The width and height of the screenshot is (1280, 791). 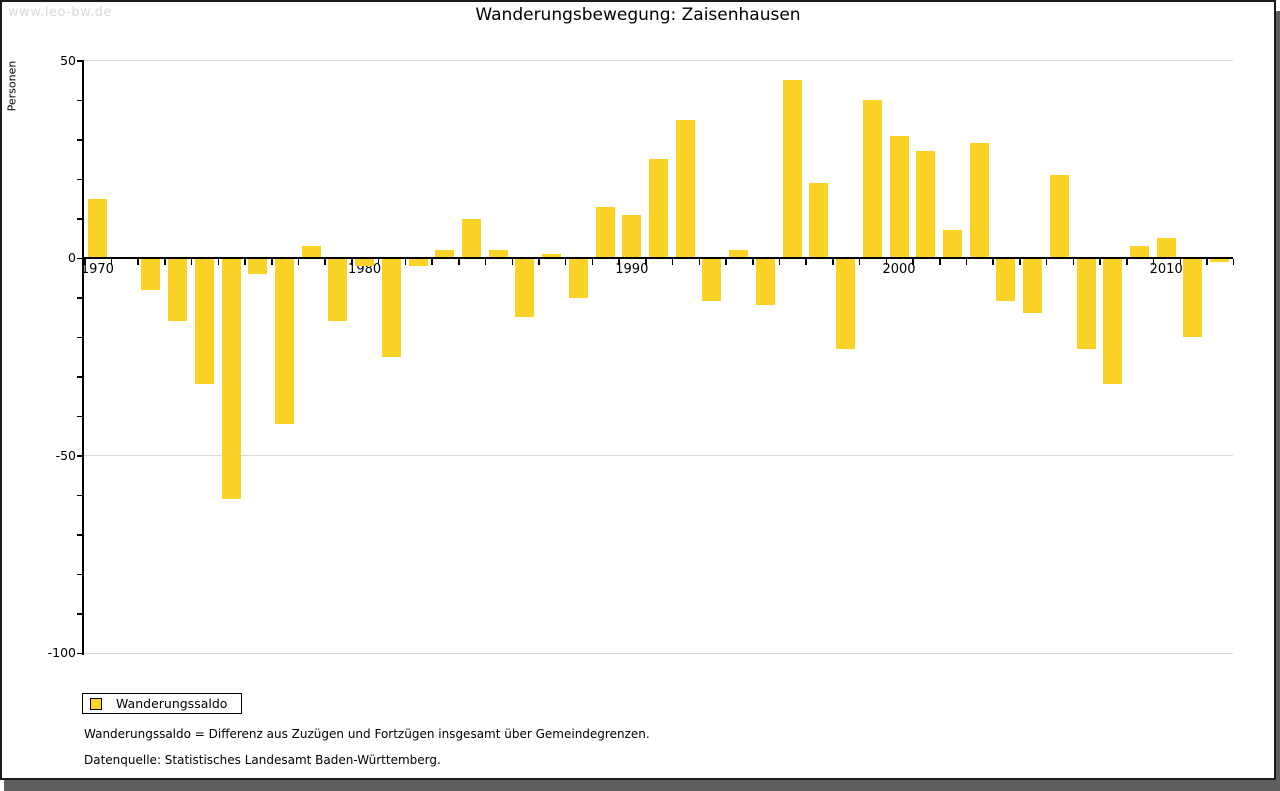 What do you see at coordinates (1113, 321) in the screenshot?
I see `bar-2008` at bounding box center [1113, 321].